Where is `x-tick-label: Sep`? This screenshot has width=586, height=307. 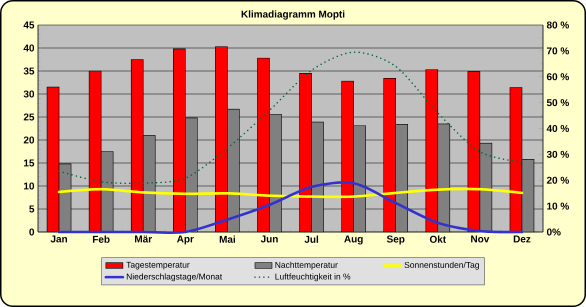 x-tick-label: Sep is located at coordinates (395, 240).